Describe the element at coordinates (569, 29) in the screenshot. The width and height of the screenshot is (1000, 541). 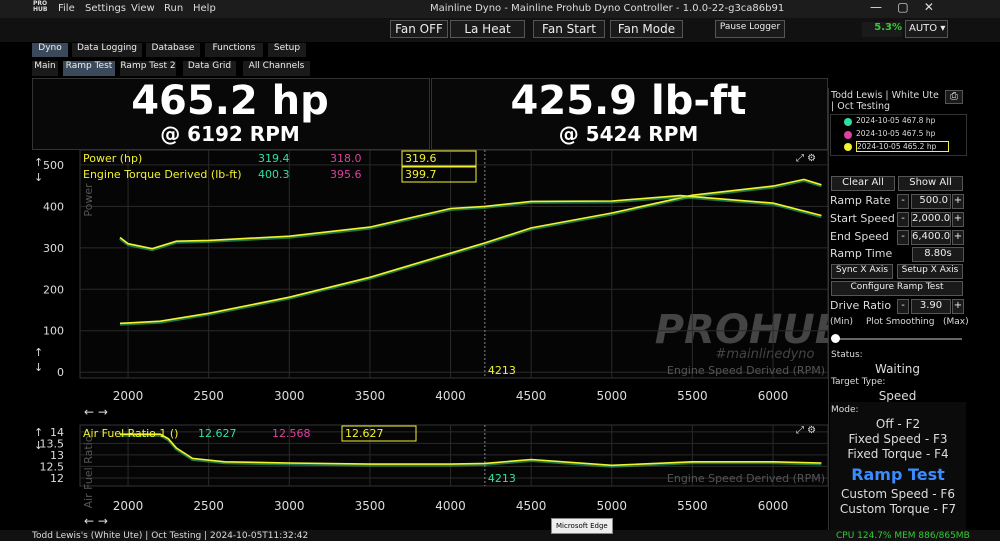
I see `toolbar-button: Fan Start` at that location.